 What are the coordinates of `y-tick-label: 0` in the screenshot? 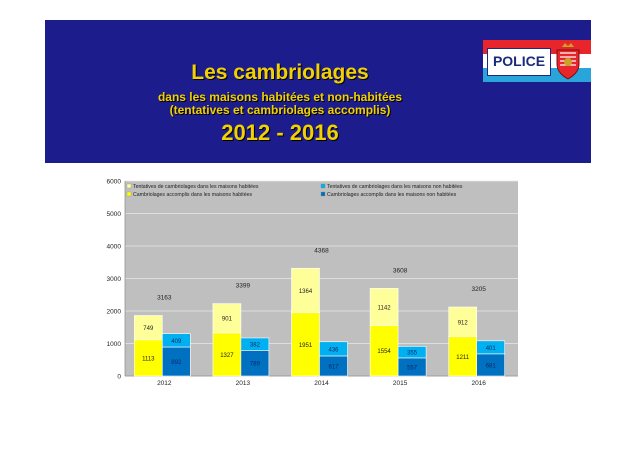 It's located at (119, 377).